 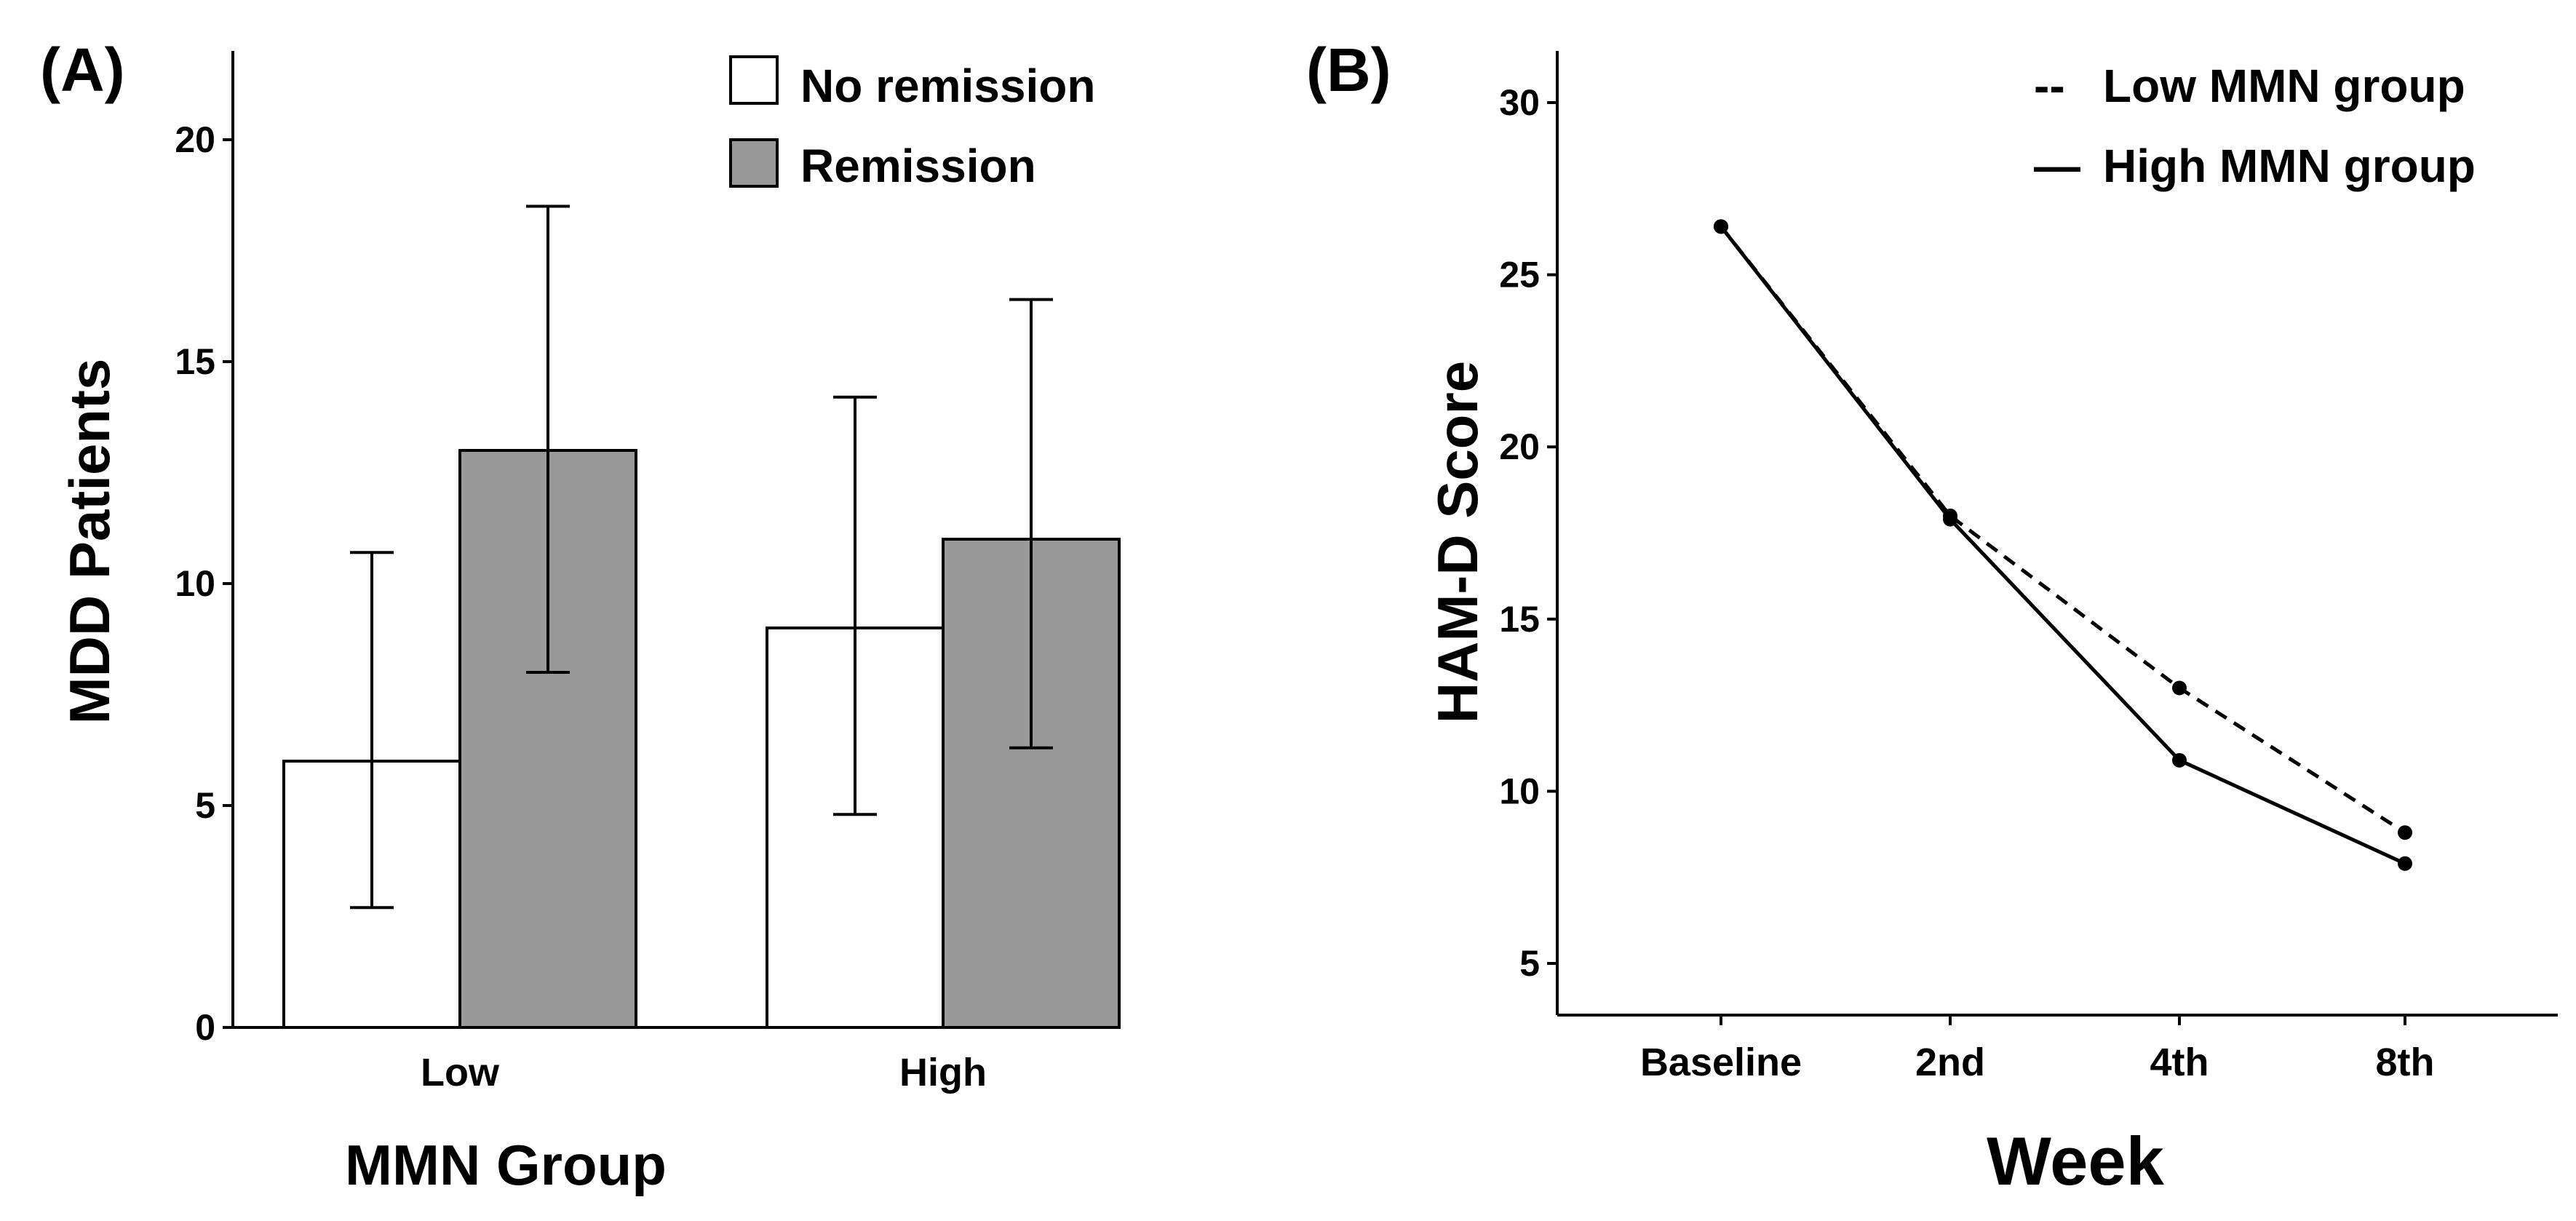 I want to click on x-tick-label-baseline: Baseline, so click(x=1721, y=1062).